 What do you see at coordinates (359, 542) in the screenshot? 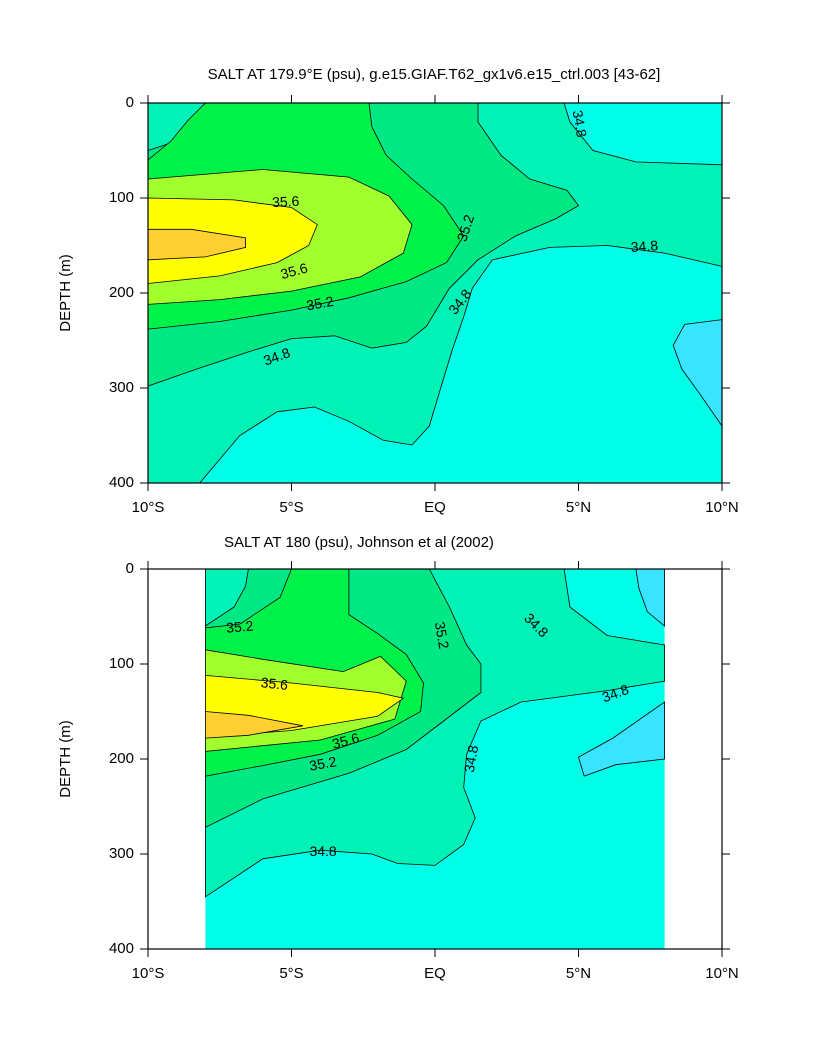
I see `chart-title: SALT AT 180 (psu), Johnson et al (2002)` at bounding box center [359, 542].